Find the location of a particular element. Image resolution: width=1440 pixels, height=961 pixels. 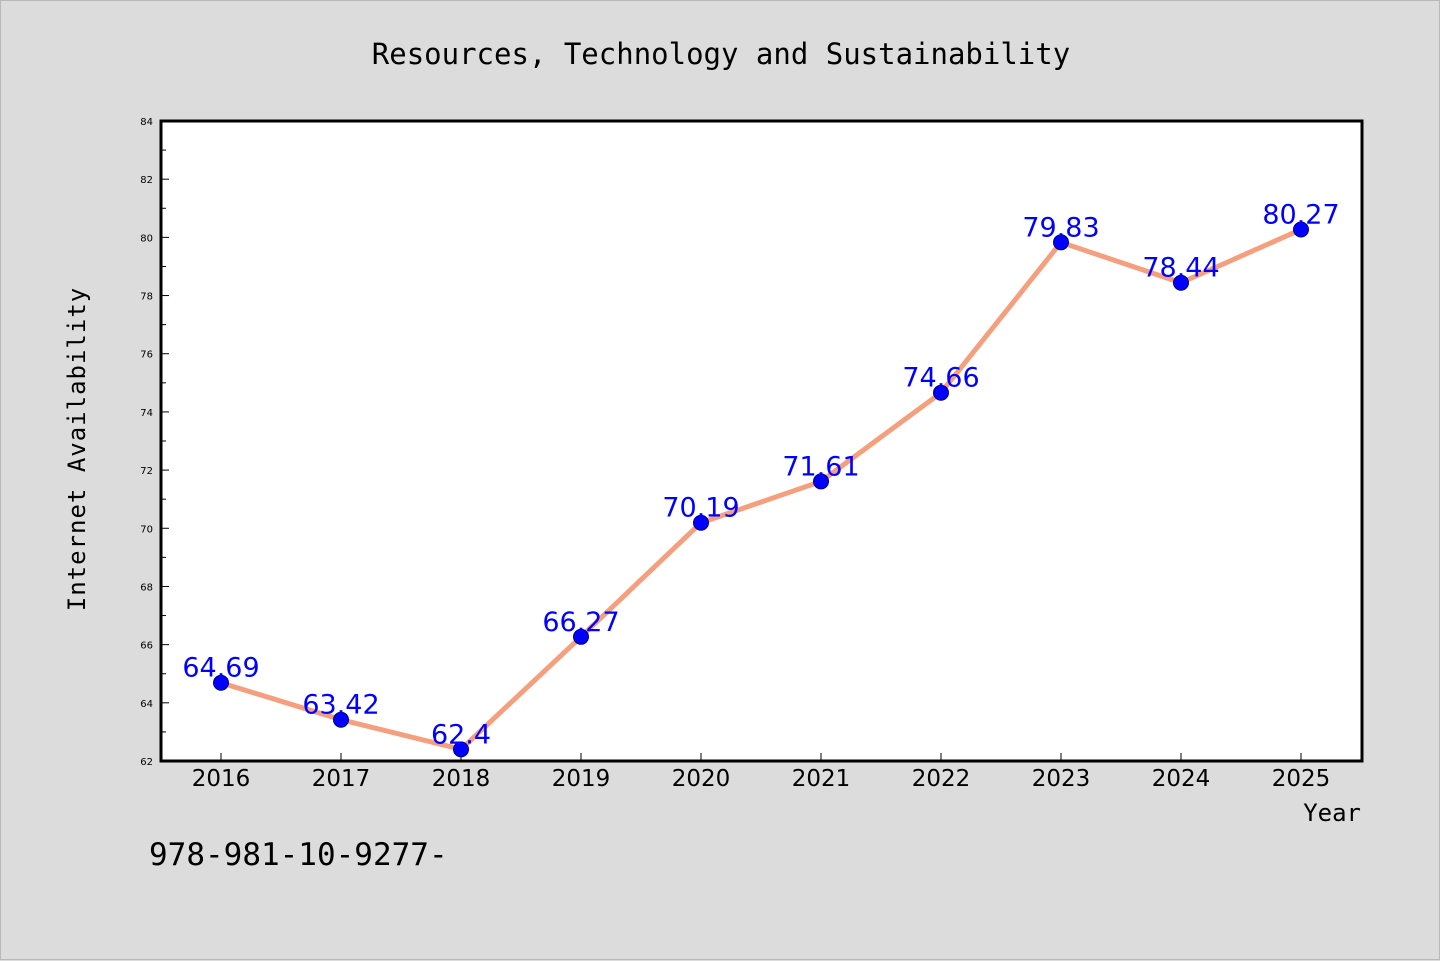

x-tick-label: 2019 is located at coordinates (581, 779).